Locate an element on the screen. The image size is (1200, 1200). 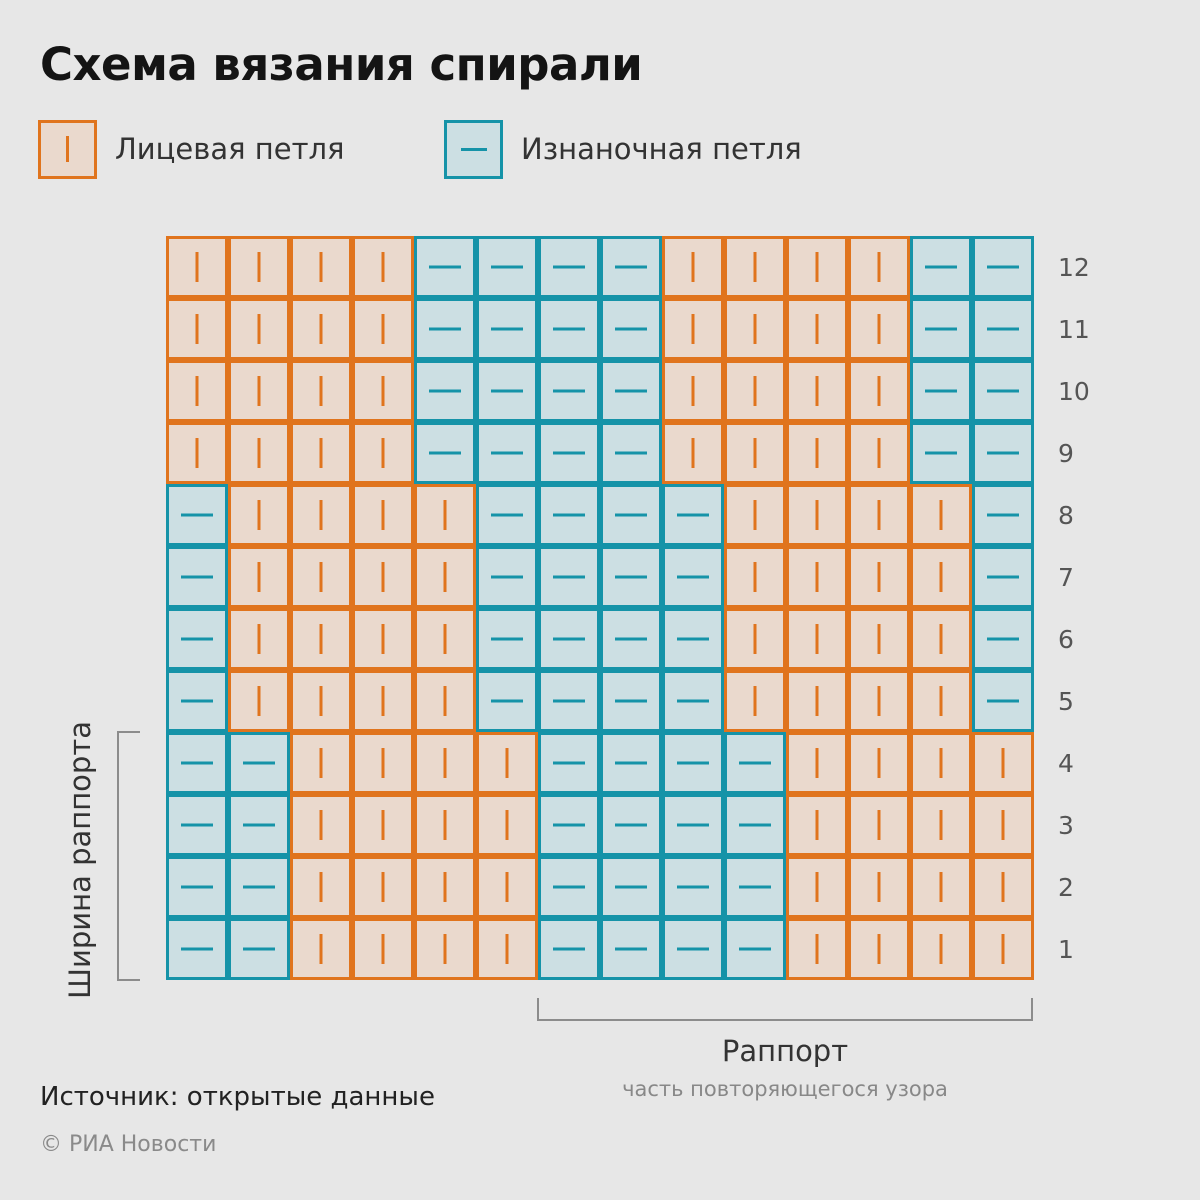
row-number: 1 is located at coordinates (1066, 949).